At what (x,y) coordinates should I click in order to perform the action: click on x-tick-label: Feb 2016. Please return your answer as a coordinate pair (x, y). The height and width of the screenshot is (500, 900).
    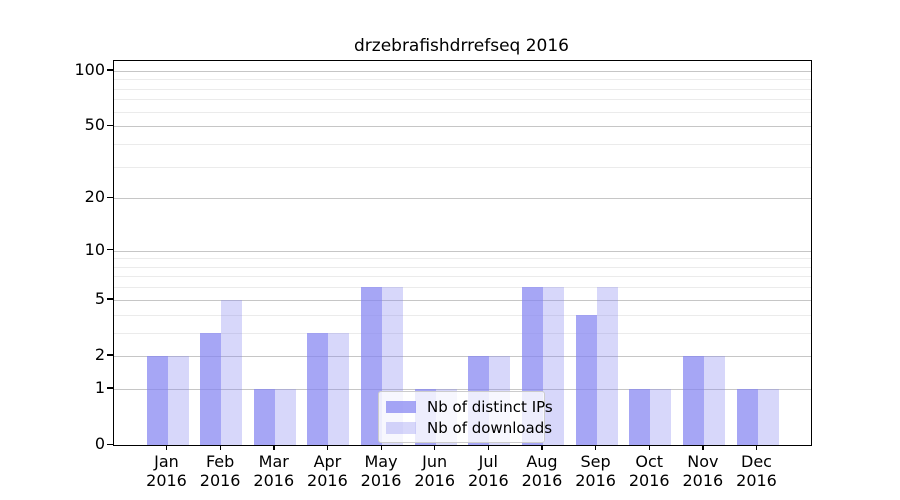
    Looking at the image, I should click on (220, 471).